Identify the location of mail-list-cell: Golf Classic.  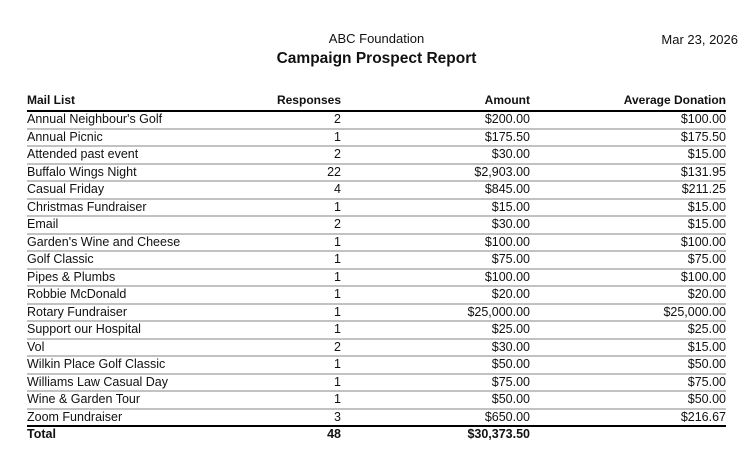
(137, 260).